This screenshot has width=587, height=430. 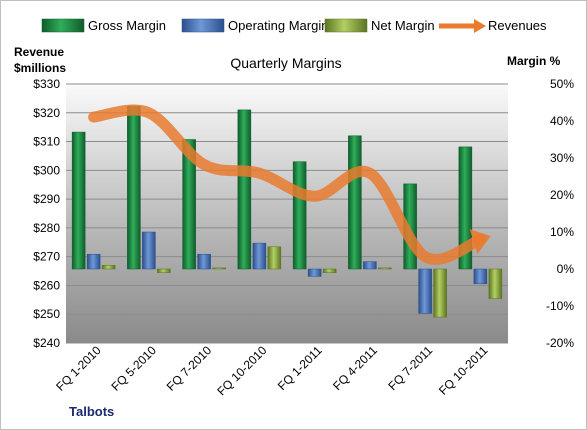 I want to click on company-label: Talbots, so click(x=91, y=411).